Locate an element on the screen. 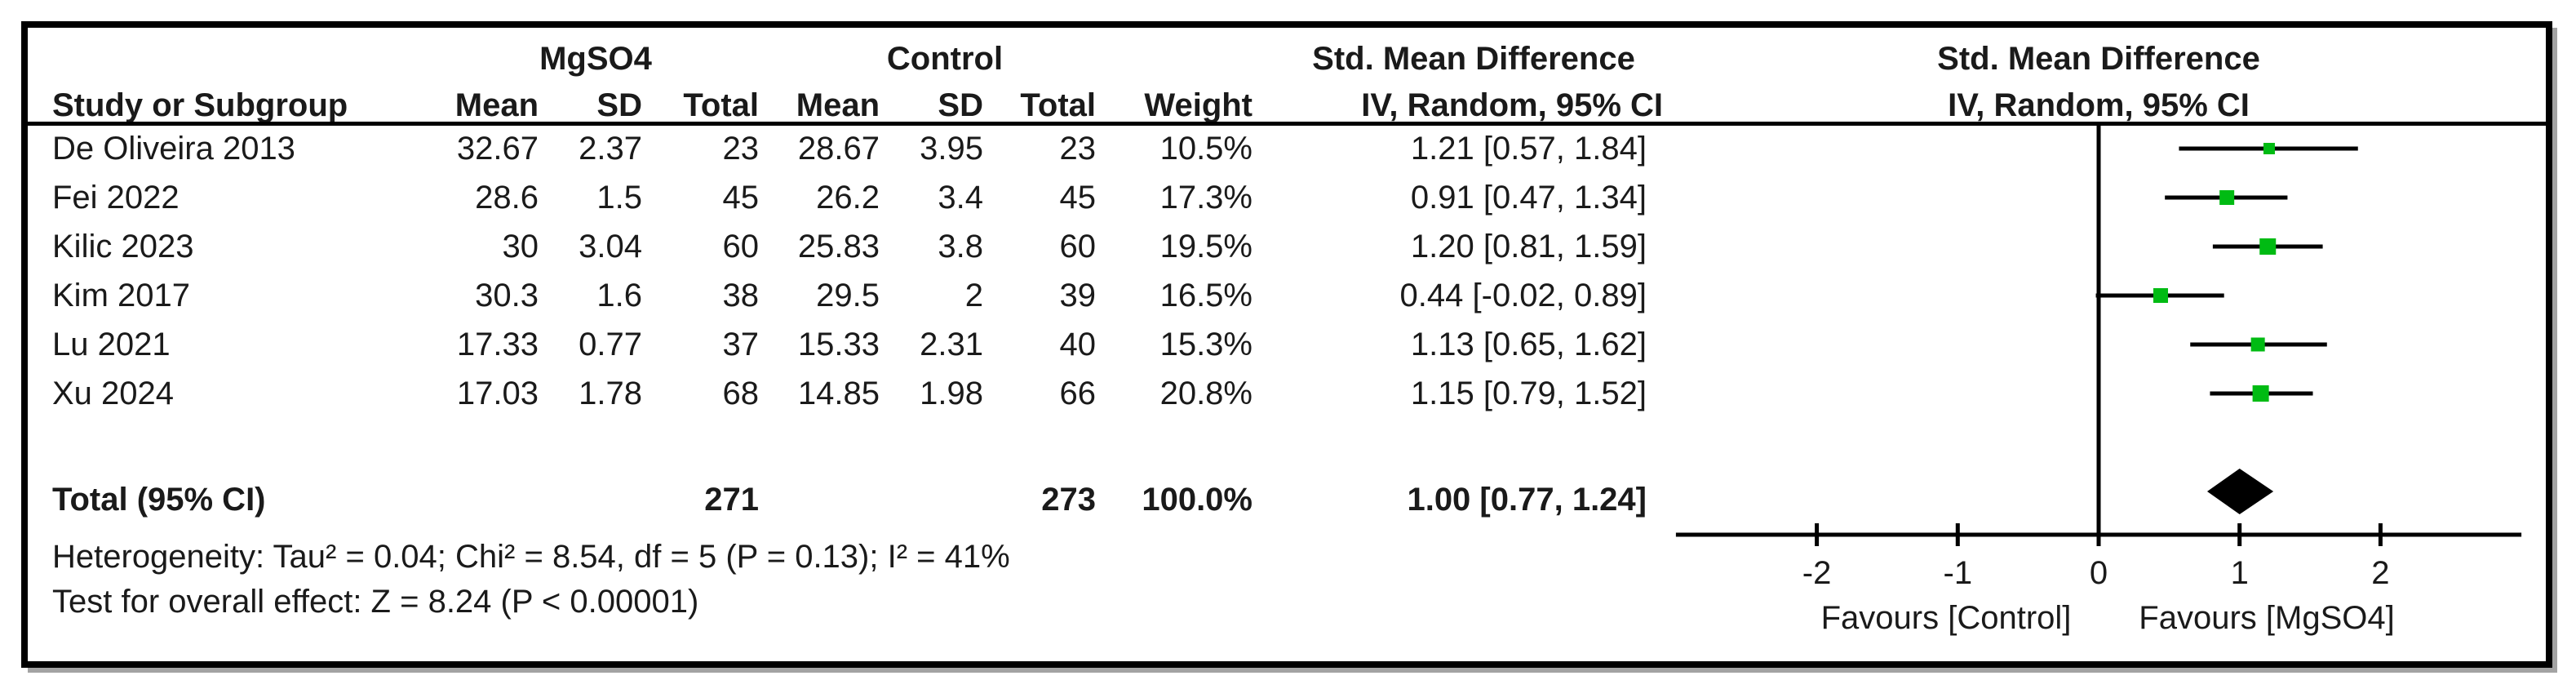 The width and height of the screenshot is (2576, 689). cell-sd-control: 3.95 is located at coordinates (951, 149).